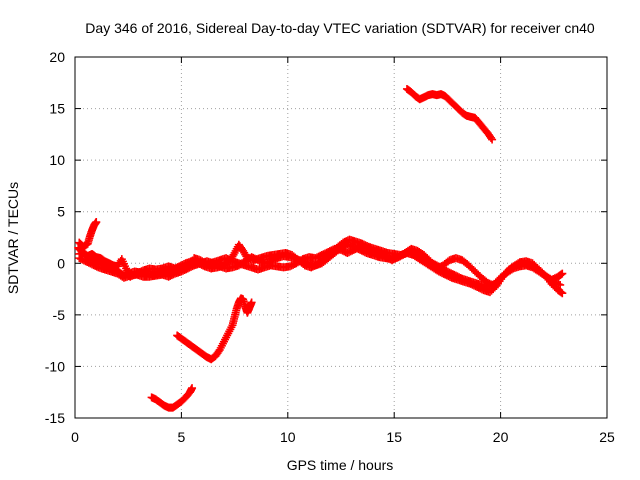 Image resolution: width=640 pixels, height=480 pixels. What do you see at coordinates (182, 437) in the screenshot?
I see `x-tick-label: 5` at bounding box center [182, 437].